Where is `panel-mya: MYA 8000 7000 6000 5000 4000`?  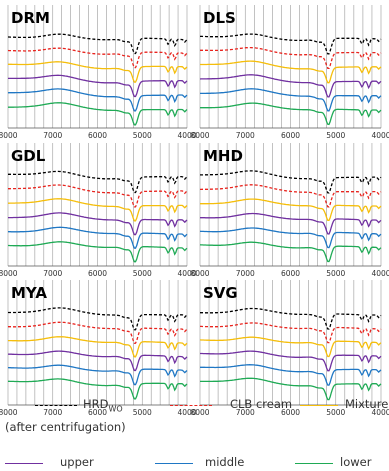 panel-mya: MYA 8000 7000 6000 5000 4000 is located at coordinates (98, 348).